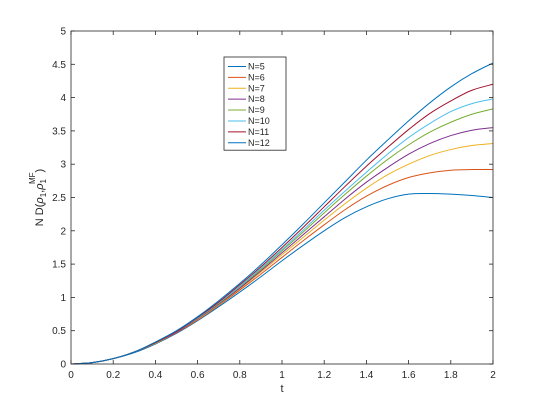 Image resolution: width=545 pixels, height=409 pixels. What do you see at coordinates (198, 375) in the screenshot?
I see `x-tick-label: 0.6` at bounding box center [198, 375].